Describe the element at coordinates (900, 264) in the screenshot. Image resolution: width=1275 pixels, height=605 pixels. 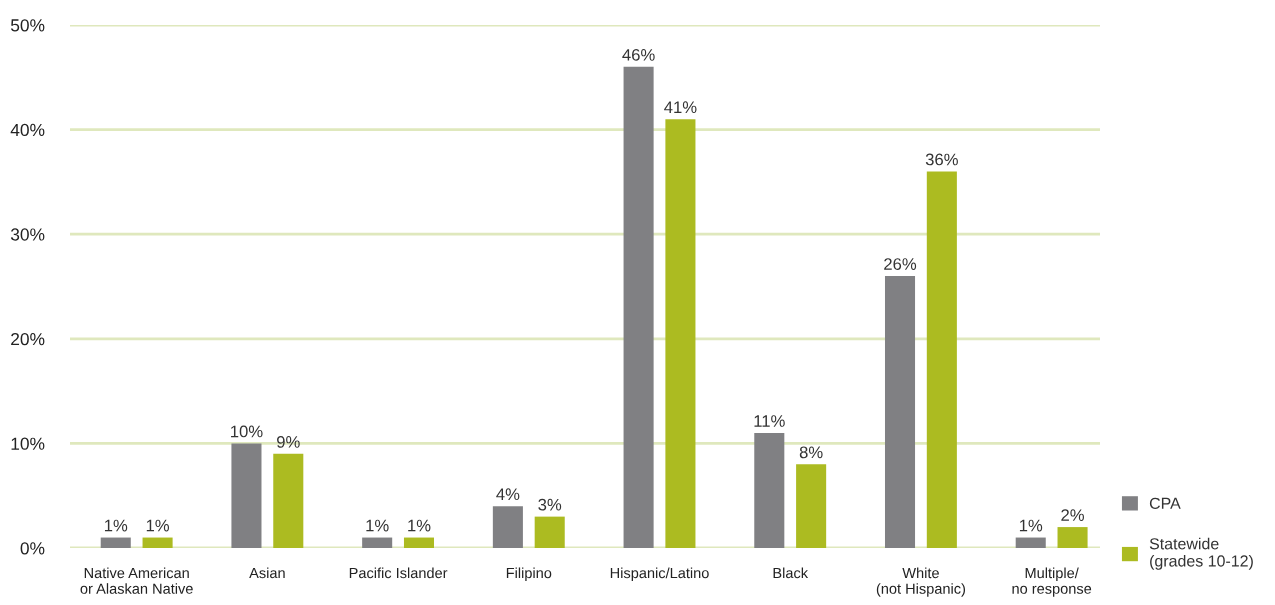
I see `data-label: 26%` at that location.